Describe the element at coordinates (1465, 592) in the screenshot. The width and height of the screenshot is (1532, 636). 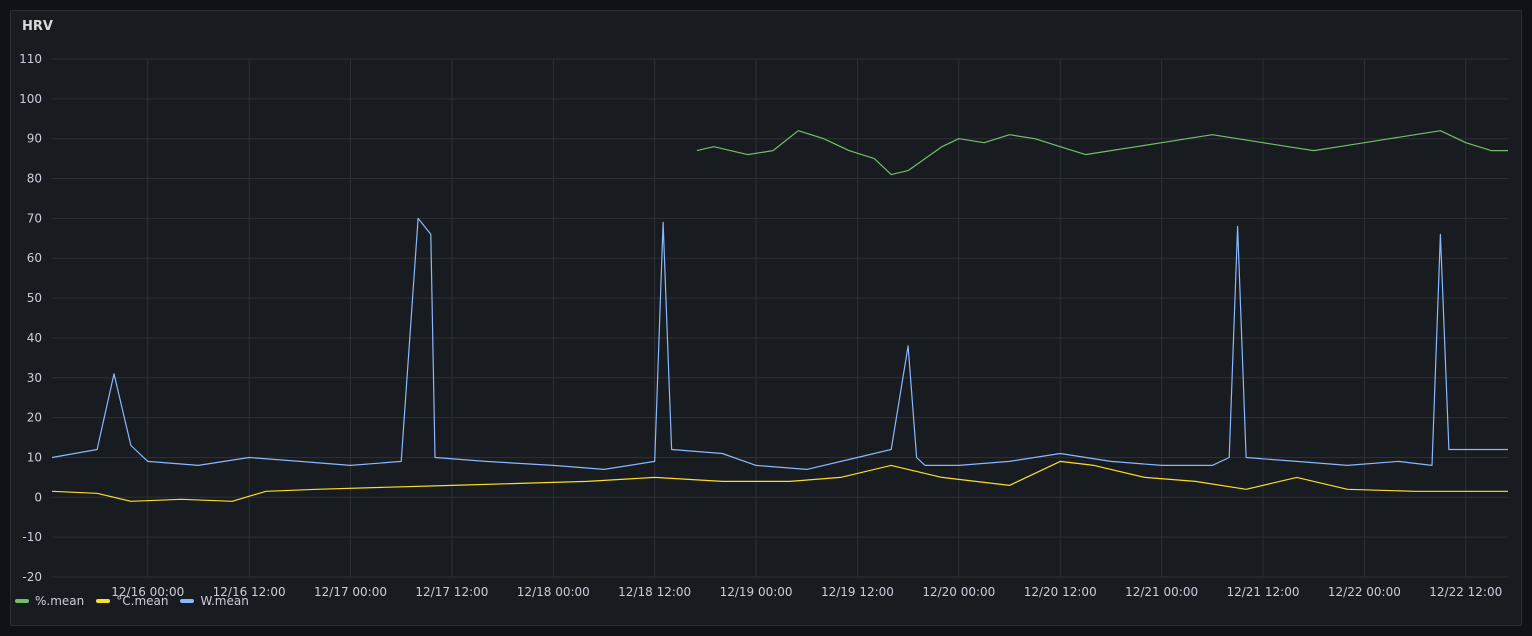
I see `x-tick-label: 12/22 12:00` at that location.